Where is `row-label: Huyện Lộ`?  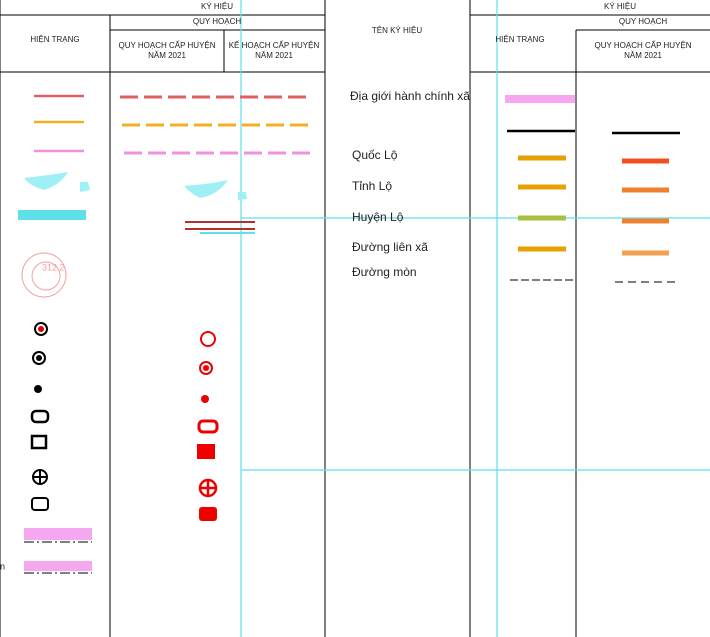 row-label: Huyện Lộ is located at coordinates (378, 217).